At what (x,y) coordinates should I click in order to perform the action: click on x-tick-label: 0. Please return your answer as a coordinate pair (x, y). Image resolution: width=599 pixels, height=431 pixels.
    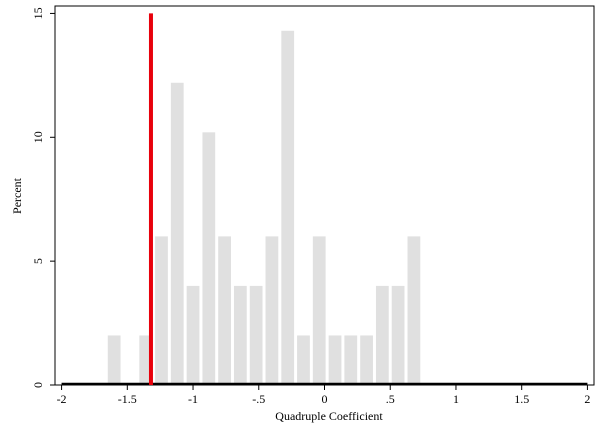
    Looking at the image, I should click on (325, 399).